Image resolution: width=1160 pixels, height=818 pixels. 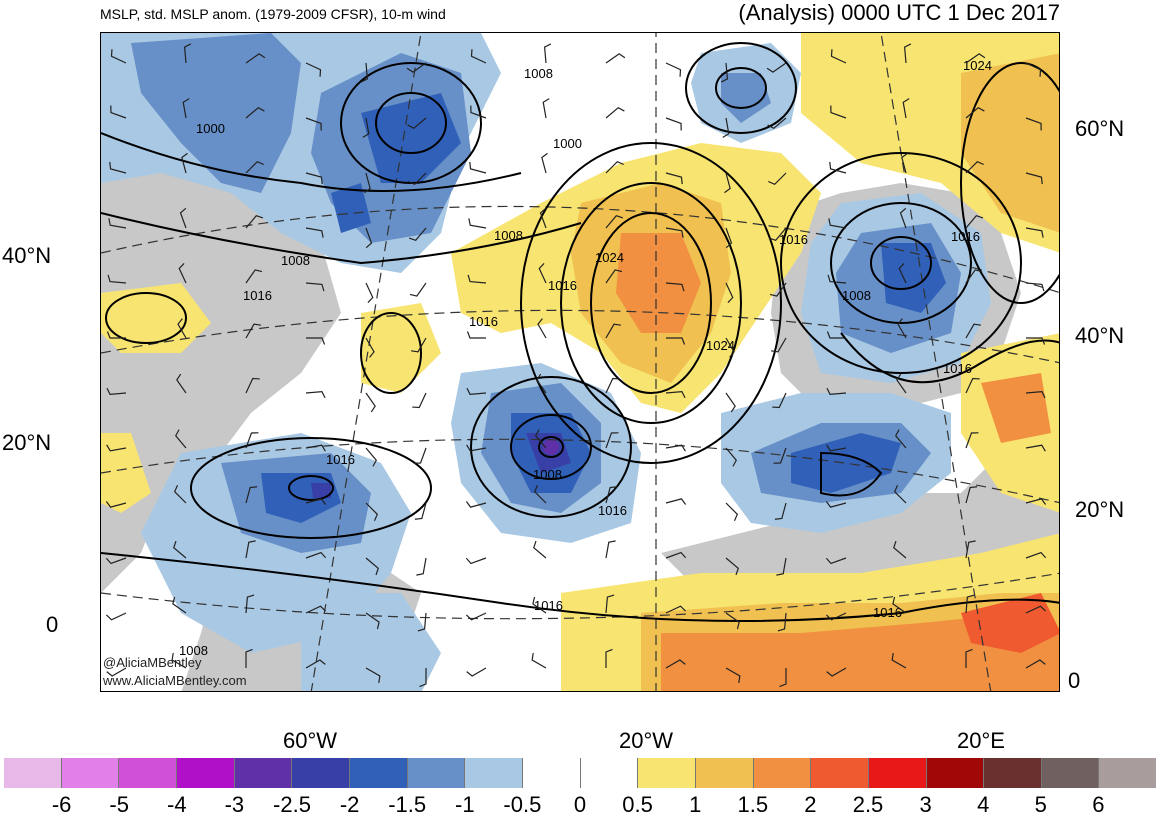 I want to click on lon-label-60w: 60°W, so click(x=310, y=740).